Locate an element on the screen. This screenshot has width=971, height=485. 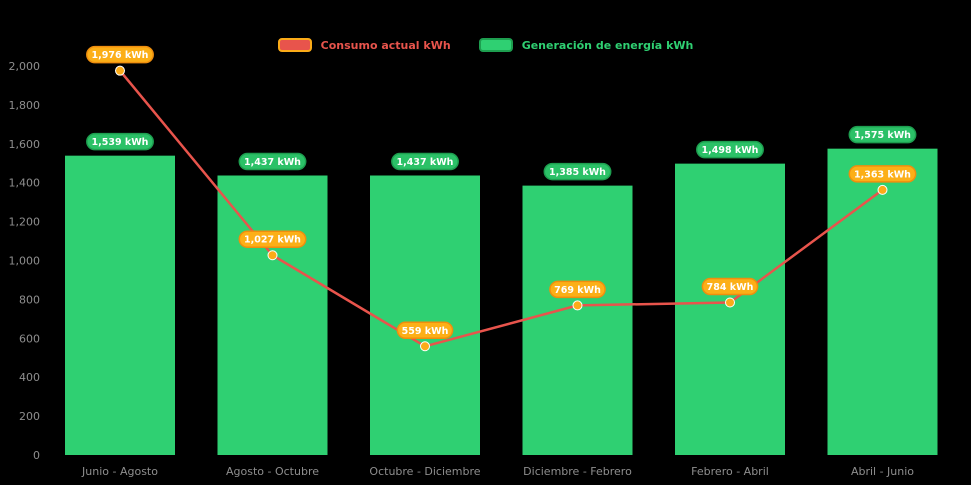
legend-item-generacion-energia: Generación de energía kWh is located at coordinates (586, 45).